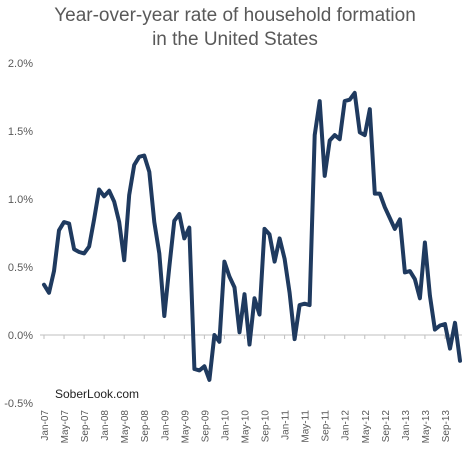 This screenshot has width=470, height=455. I want to click on x-tick-label: Sep-11, so click(326, 426).